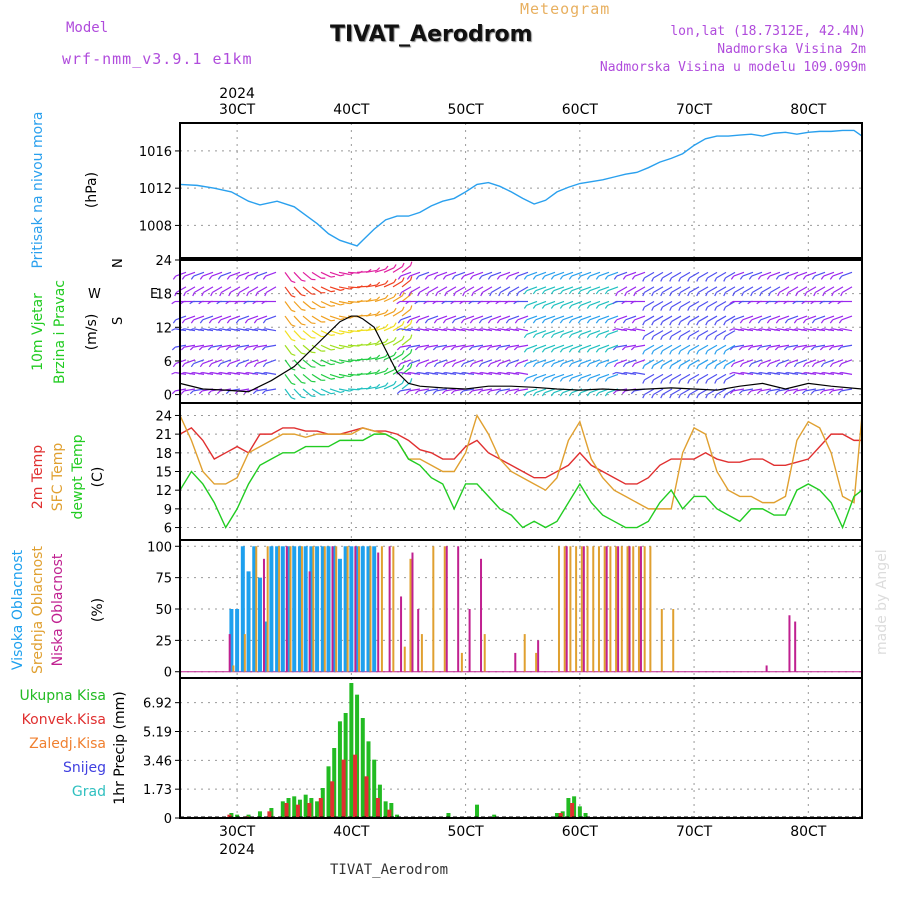 The height and width of the screenshot is (900, 900). I want to click on precip-bar, so click(305, 806).